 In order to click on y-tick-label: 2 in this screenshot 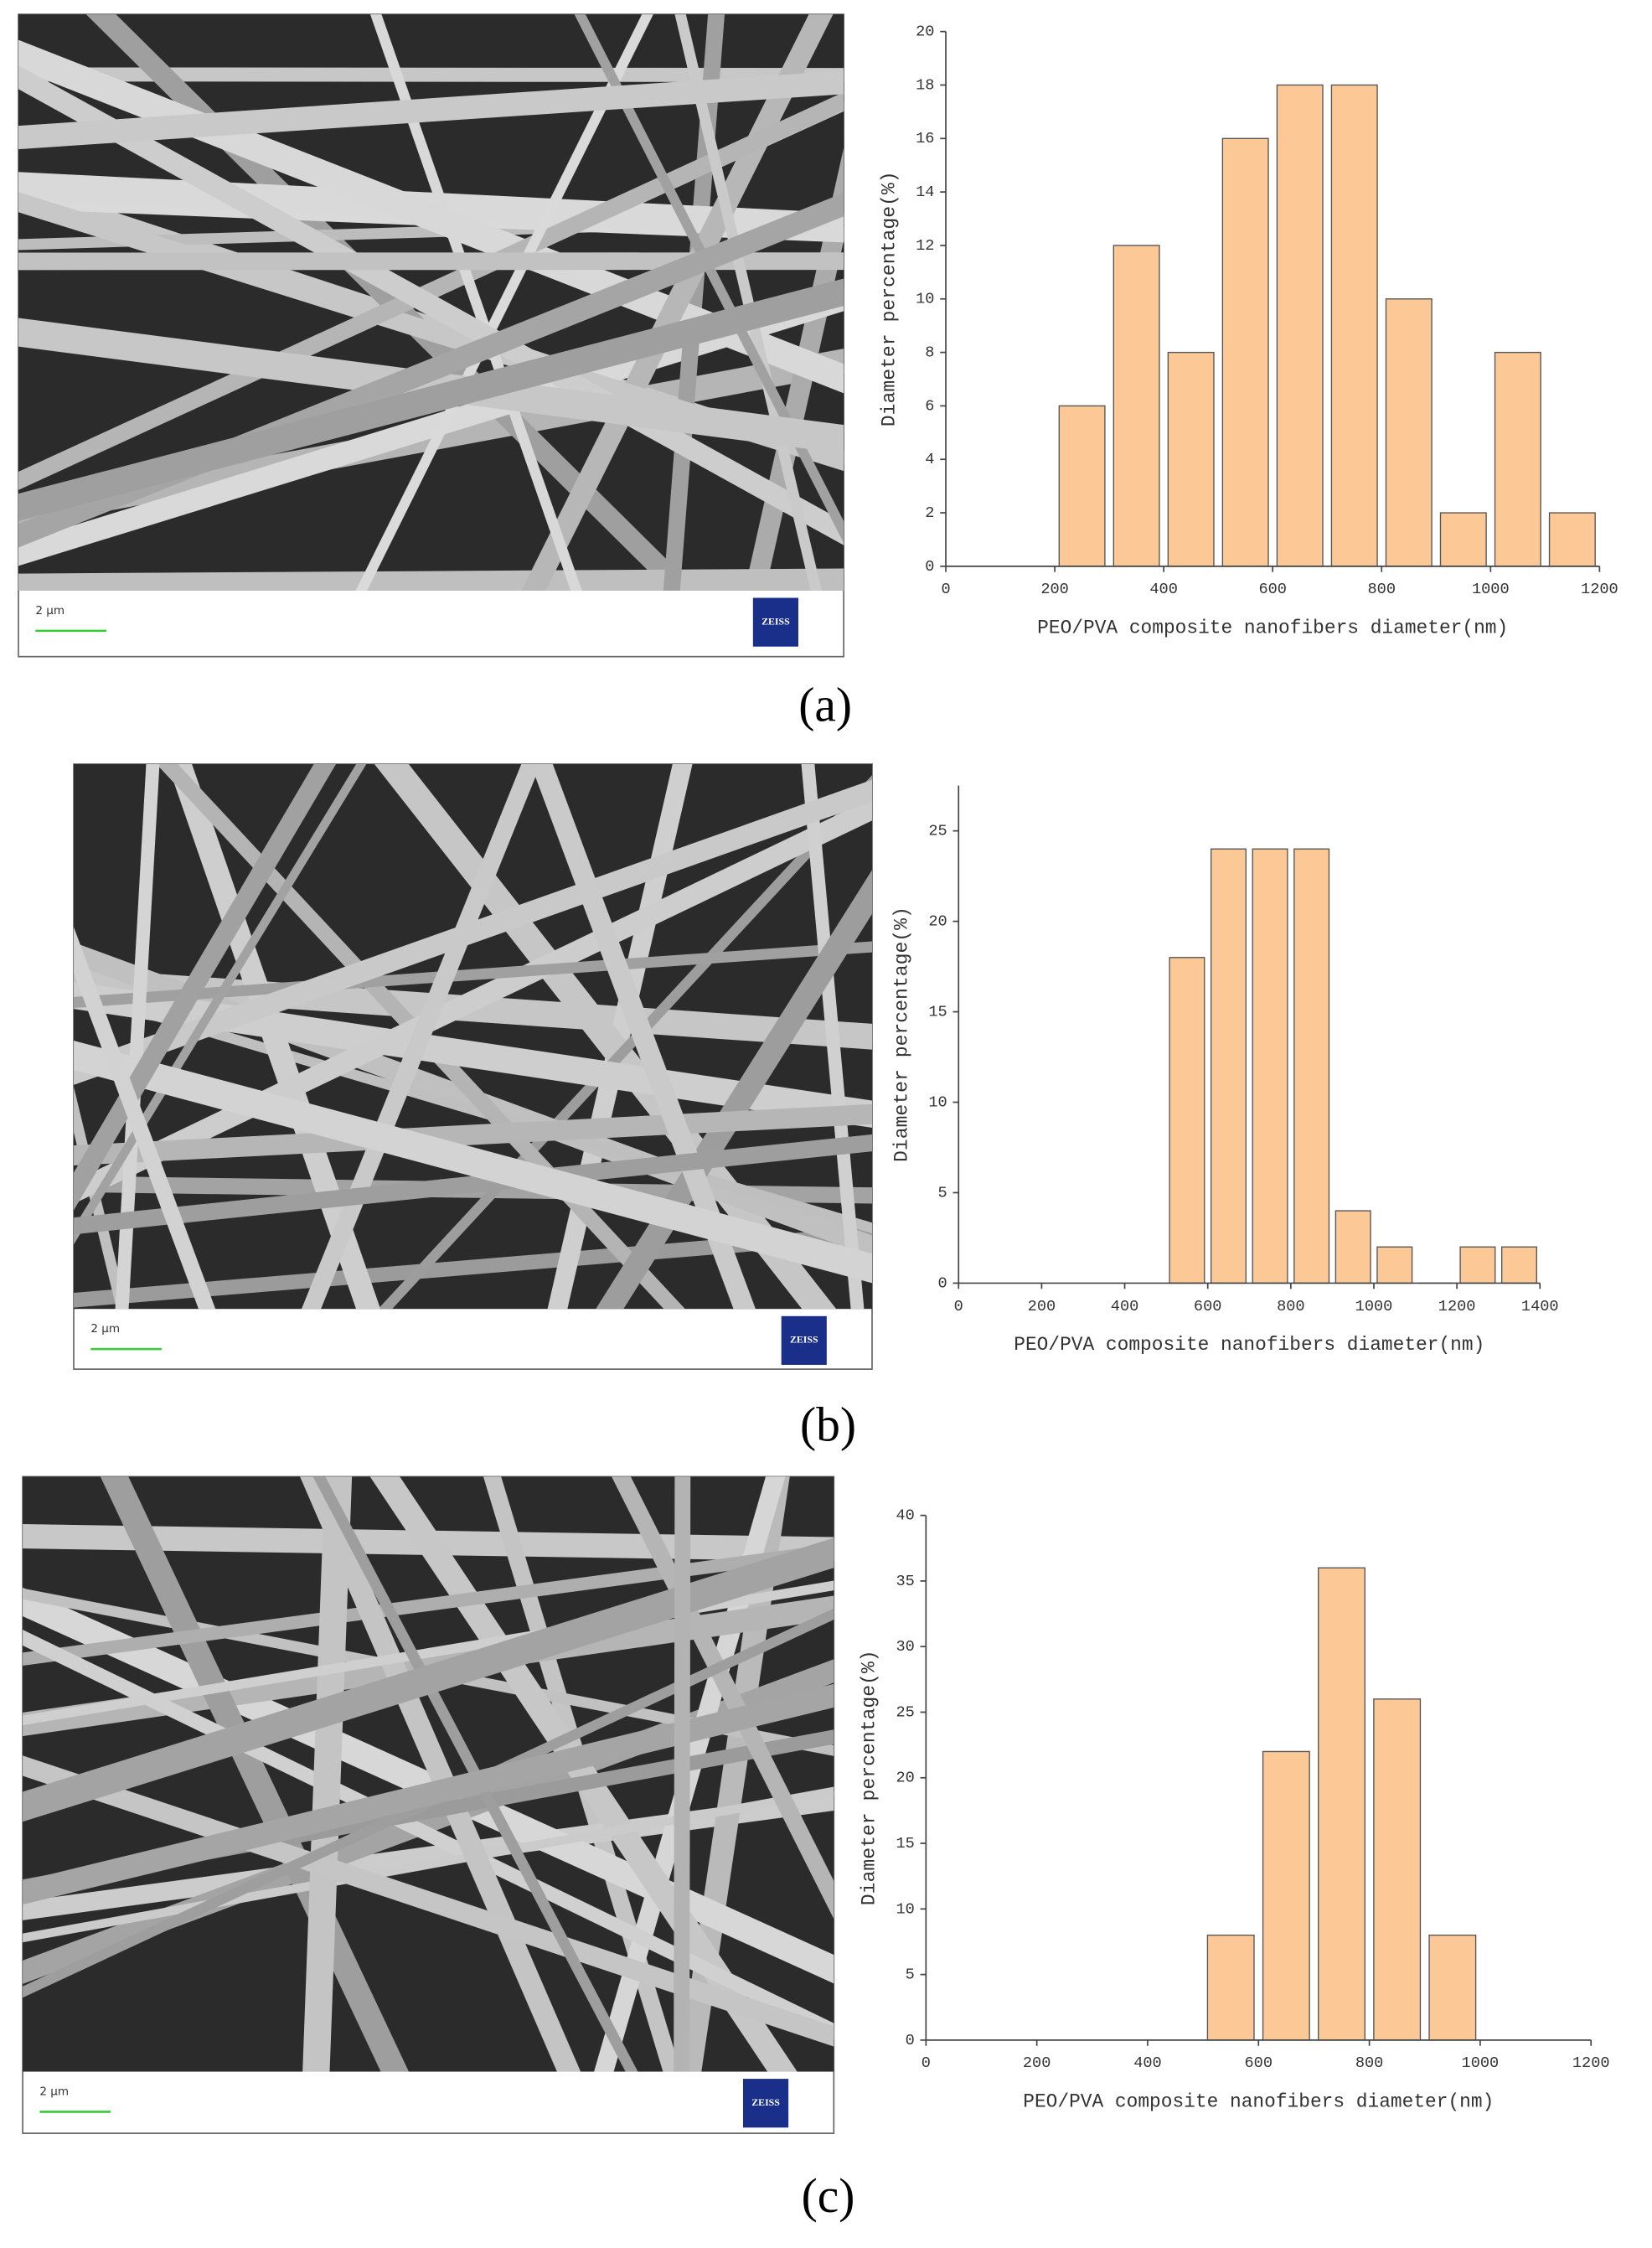, I will do `click(929, 513)`.